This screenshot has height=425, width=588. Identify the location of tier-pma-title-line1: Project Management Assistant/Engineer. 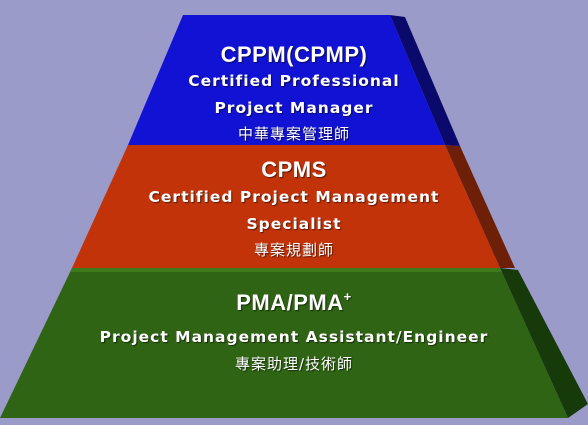
(294, 337).